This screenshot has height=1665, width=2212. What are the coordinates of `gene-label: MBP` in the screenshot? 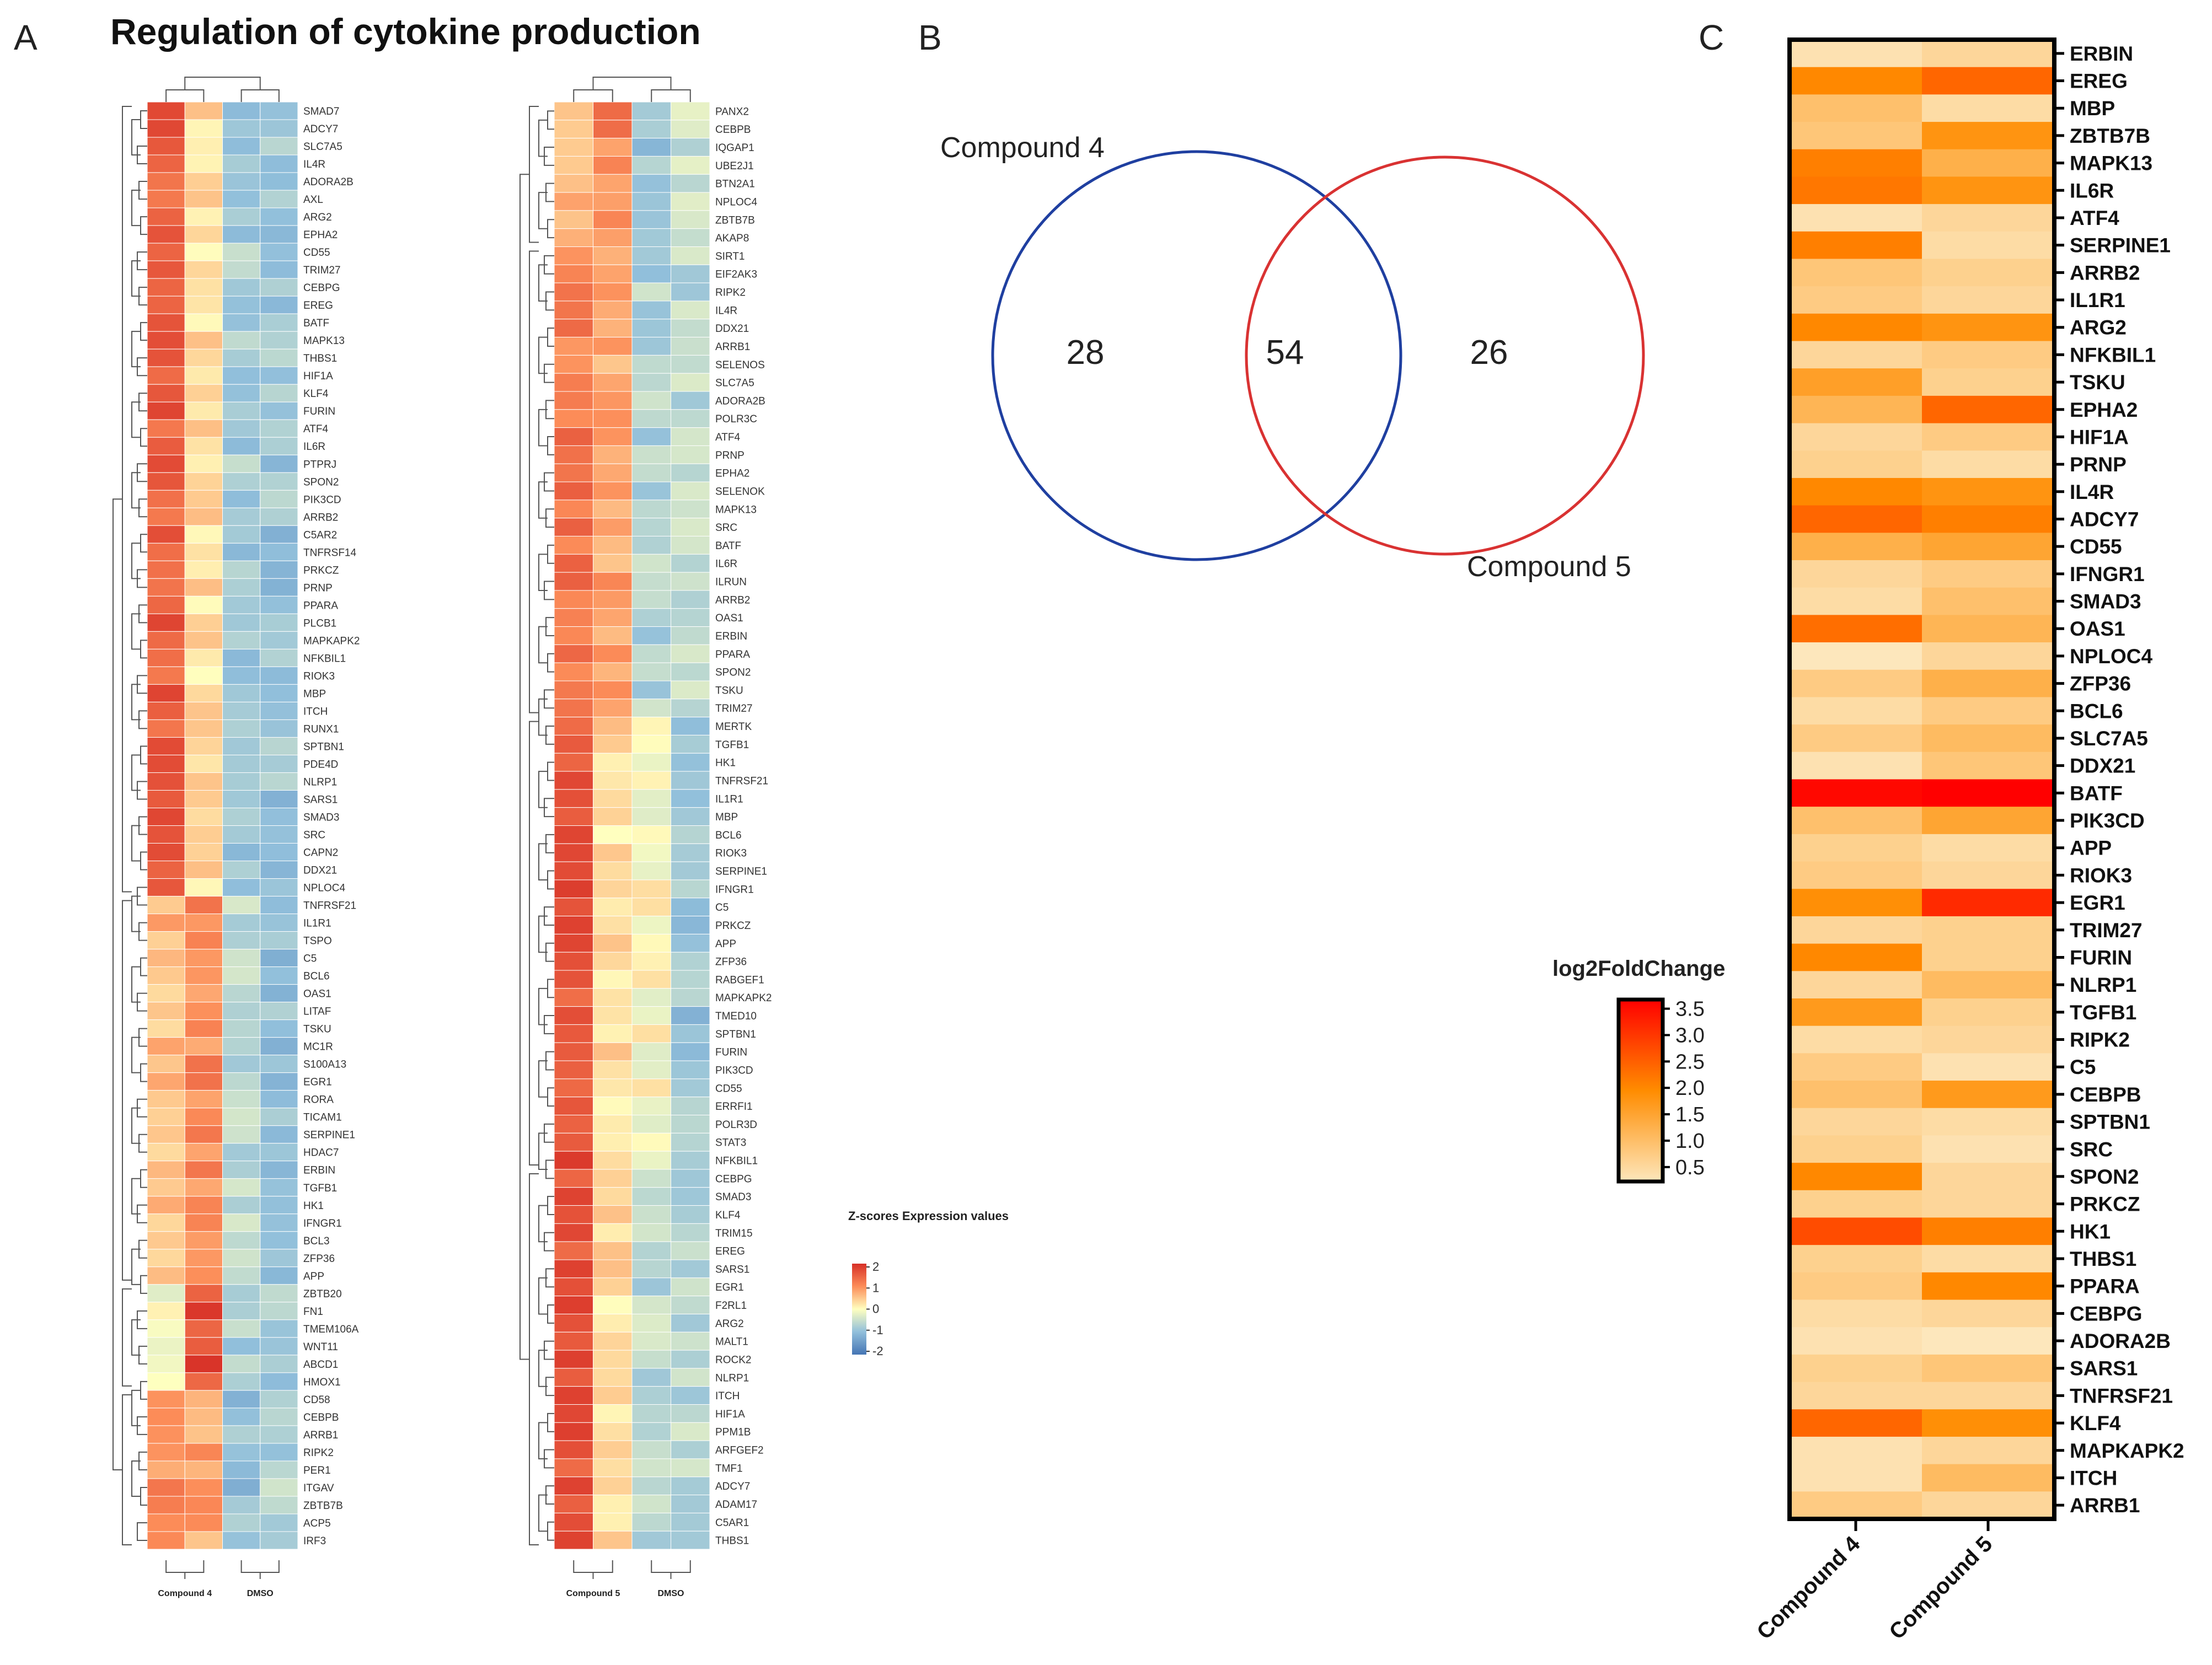 It's located at (314, 694).